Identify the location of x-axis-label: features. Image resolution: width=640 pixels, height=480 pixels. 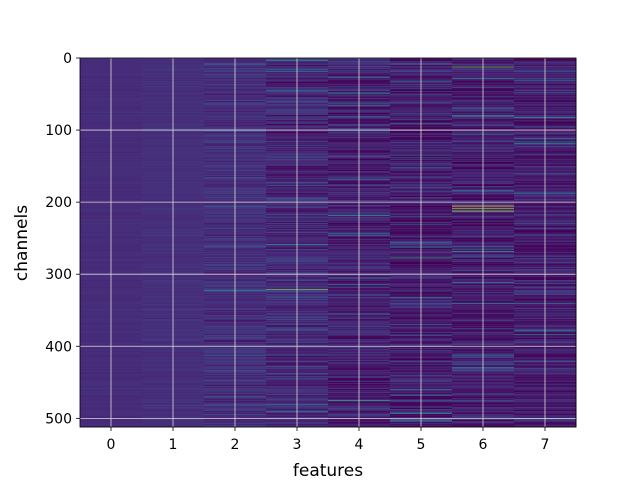
(328, 470).